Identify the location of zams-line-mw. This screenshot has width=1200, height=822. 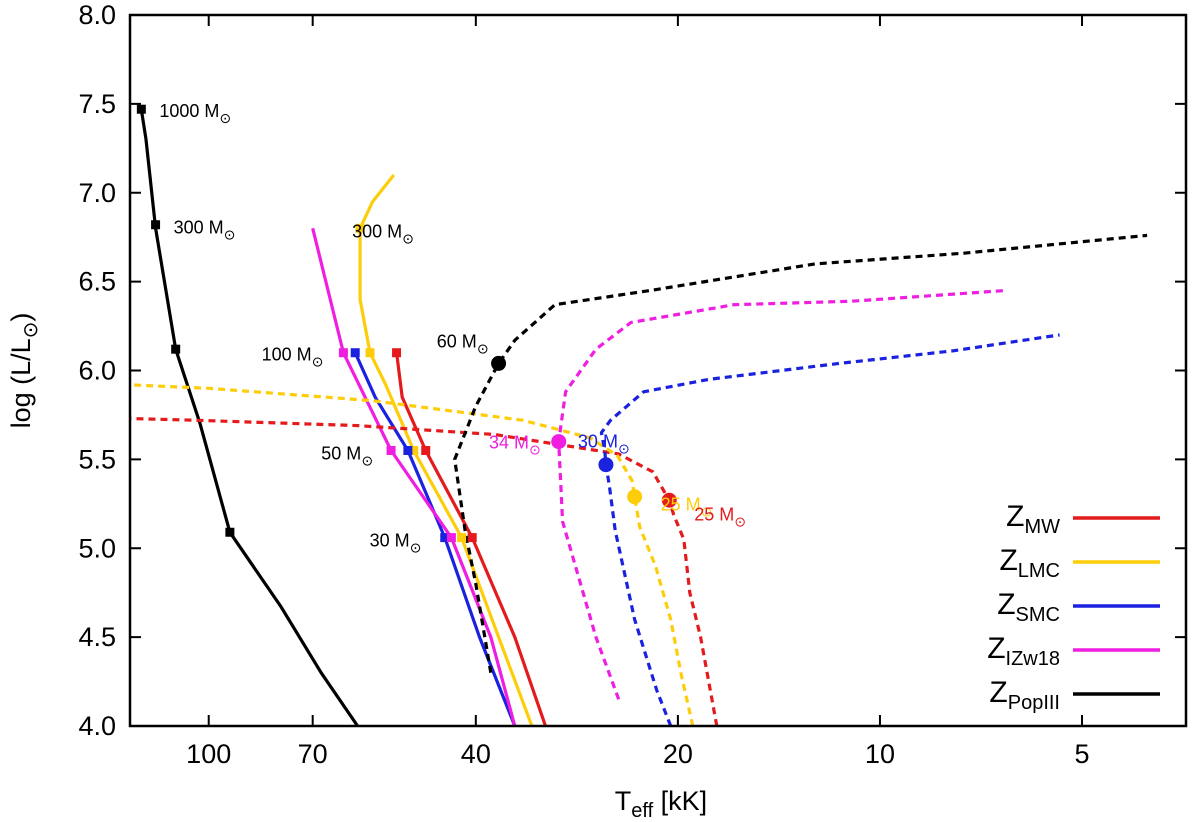
(471, 539).